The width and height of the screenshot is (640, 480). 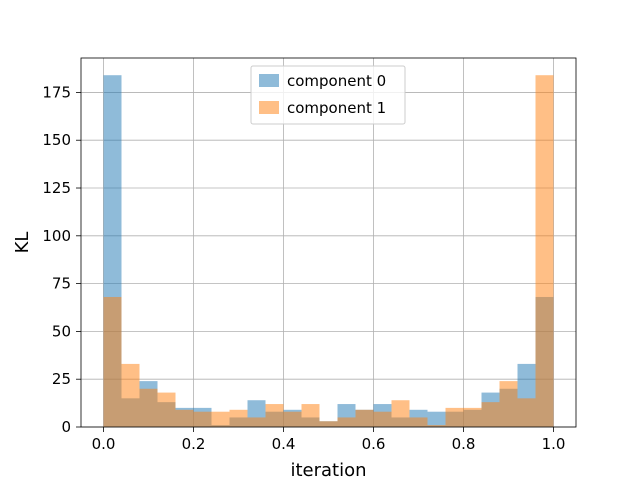 I want to click on x-axis-label: iteration, so click(x=328, y=470).